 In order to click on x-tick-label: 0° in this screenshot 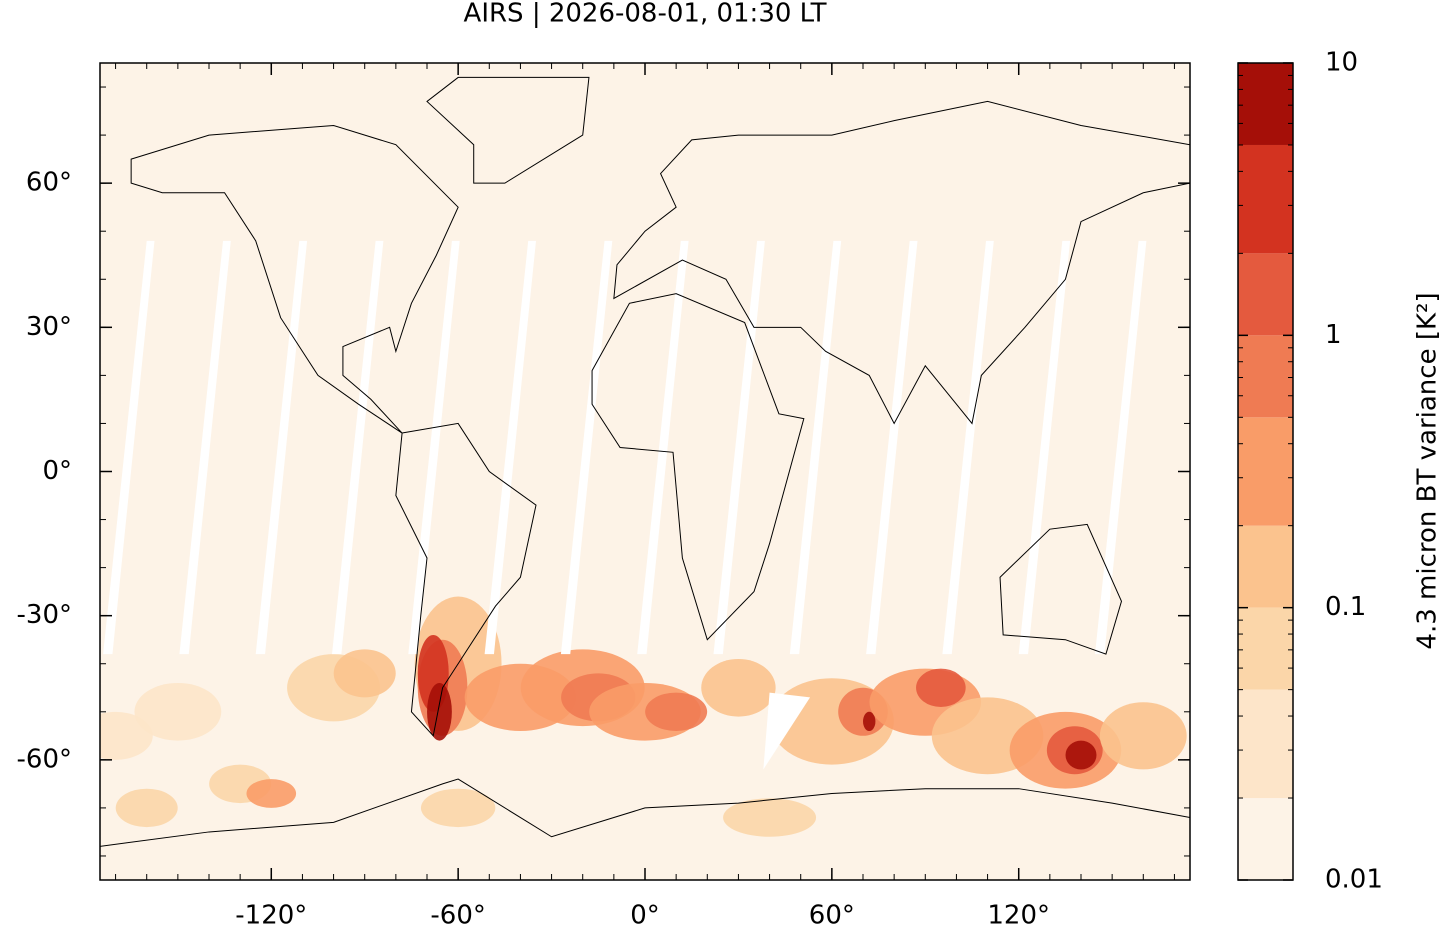, I will do `click(645, 915)`.